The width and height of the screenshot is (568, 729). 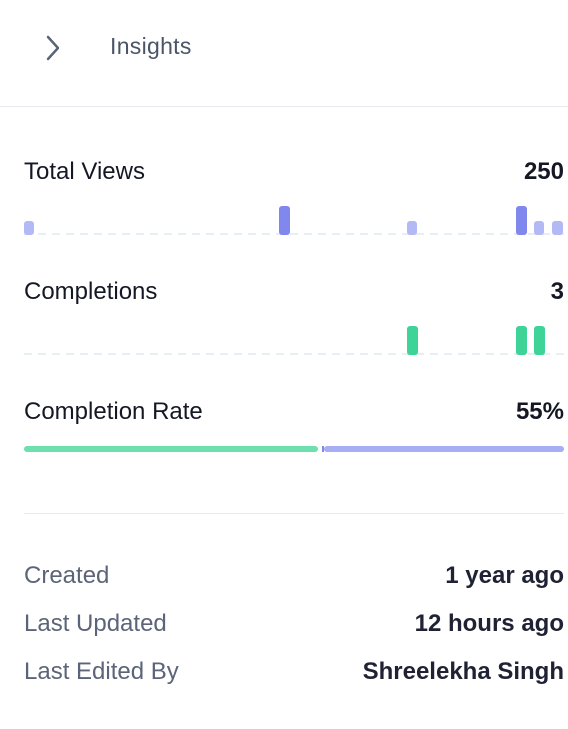 I want to click on expand-toggle-button, so click(x=54, y=48).